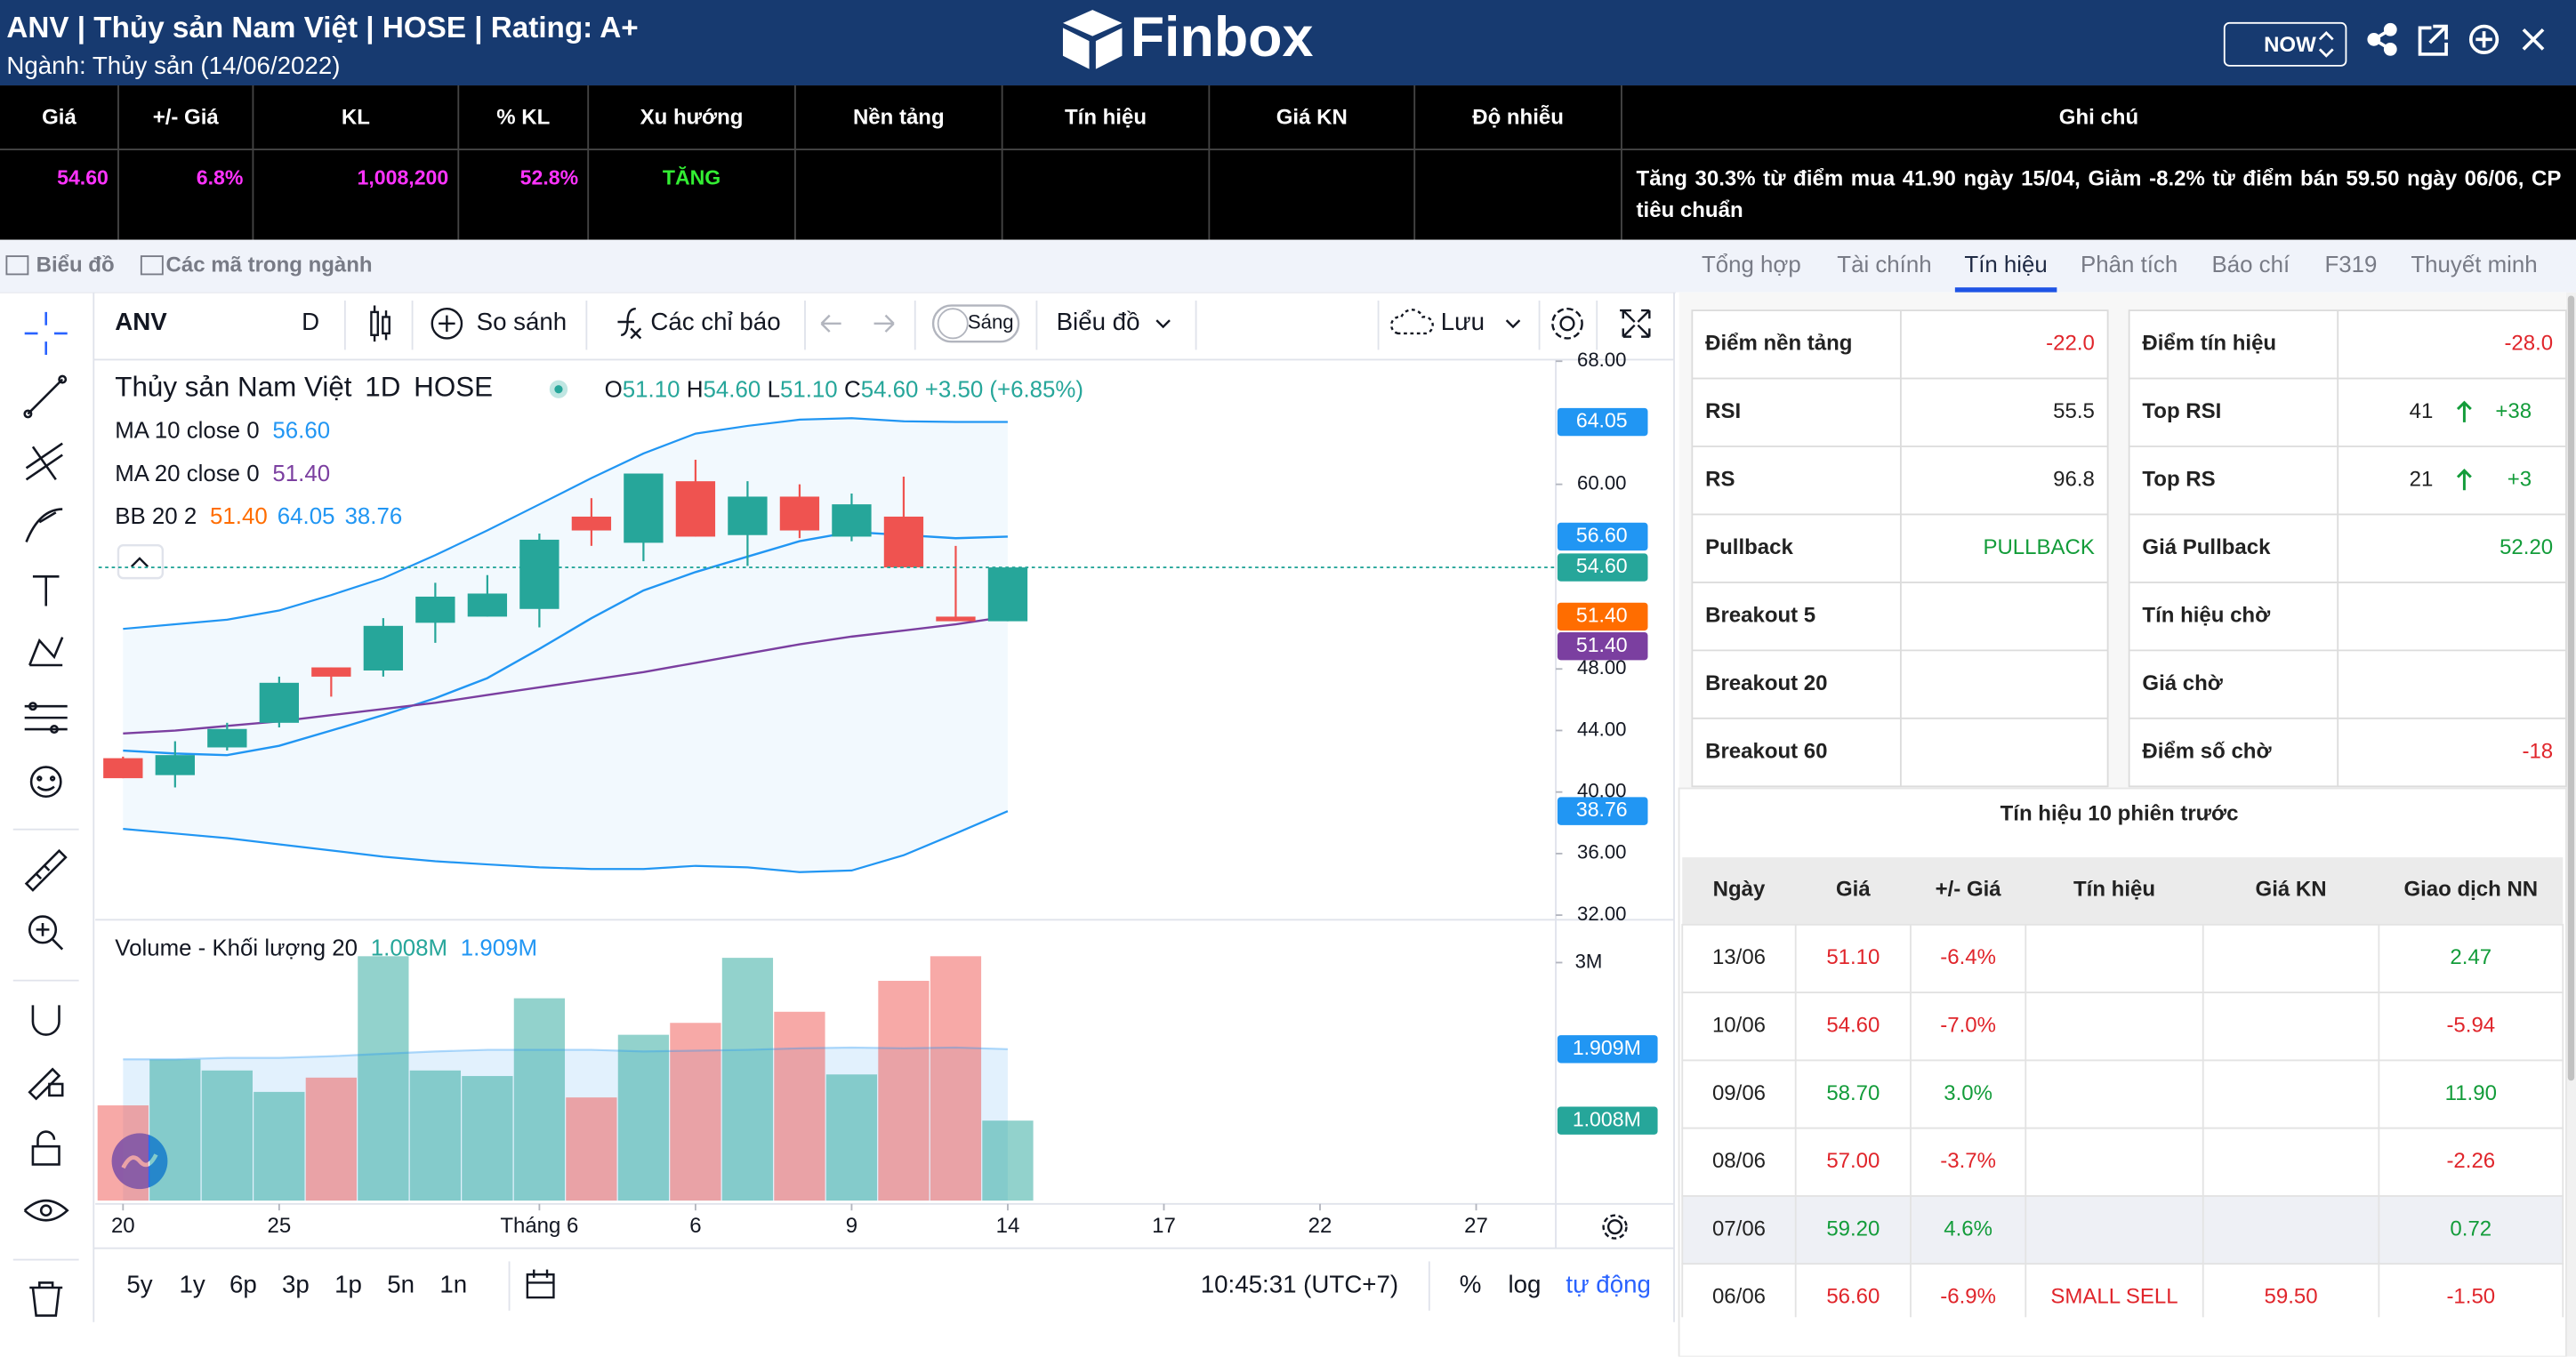  What do you see at coordinates (192, 1283) in the screenshot?
I see `range-button: 1y` at bounding box center [192, 1283].